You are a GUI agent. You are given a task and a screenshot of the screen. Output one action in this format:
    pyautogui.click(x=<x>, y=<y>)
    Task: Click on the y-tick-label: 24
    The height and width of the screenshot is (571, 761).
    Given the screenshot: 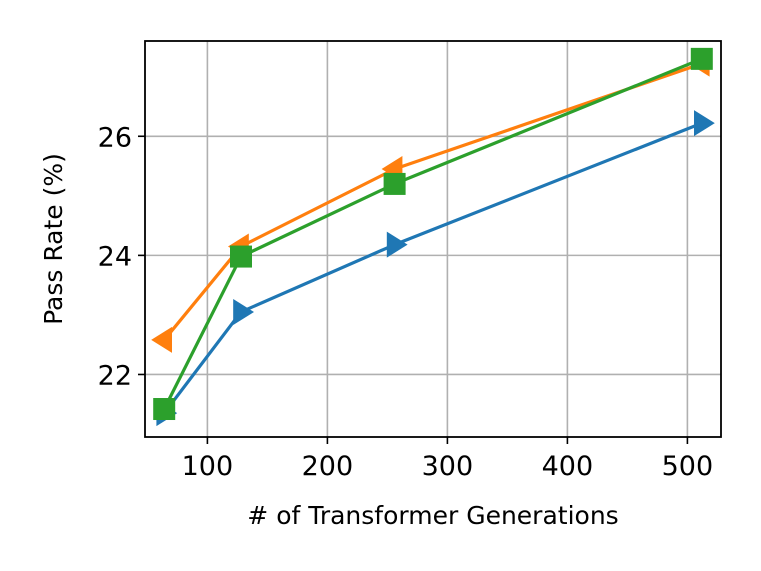 What is the action you would take?
    pyautogui.click(x=115, y=256)
    